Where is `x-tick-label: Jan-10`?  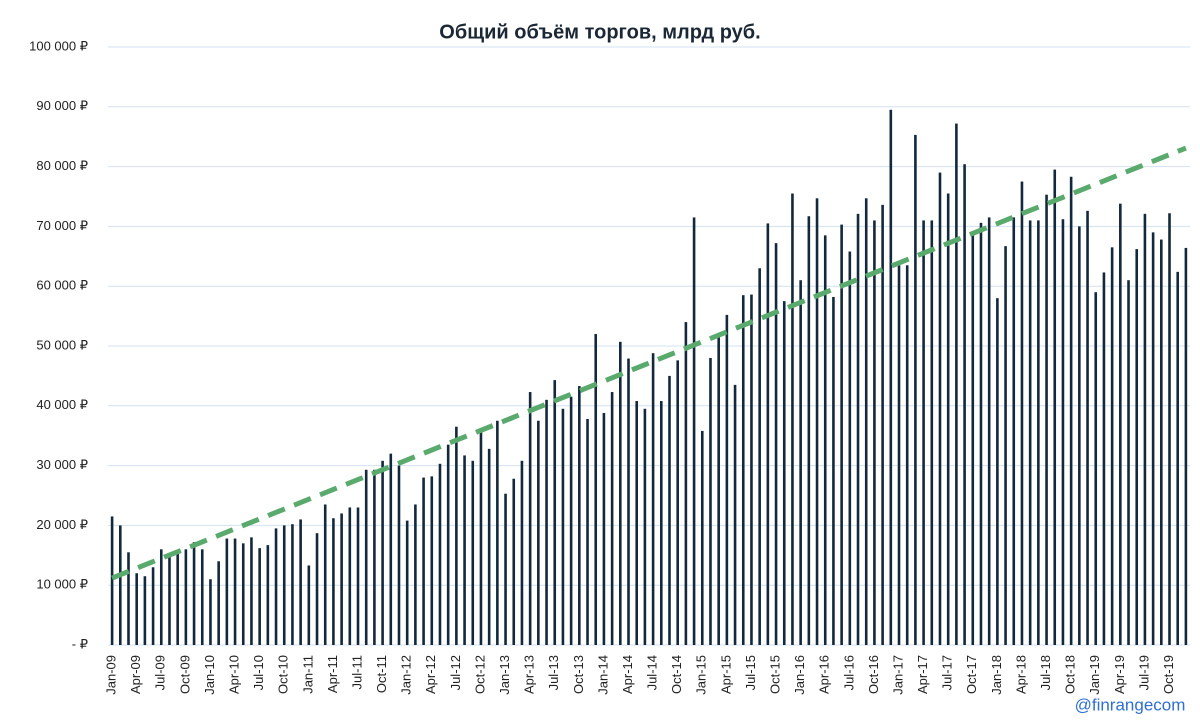
x-tick-label: Jan-10 is located at coordinates (209, 675).